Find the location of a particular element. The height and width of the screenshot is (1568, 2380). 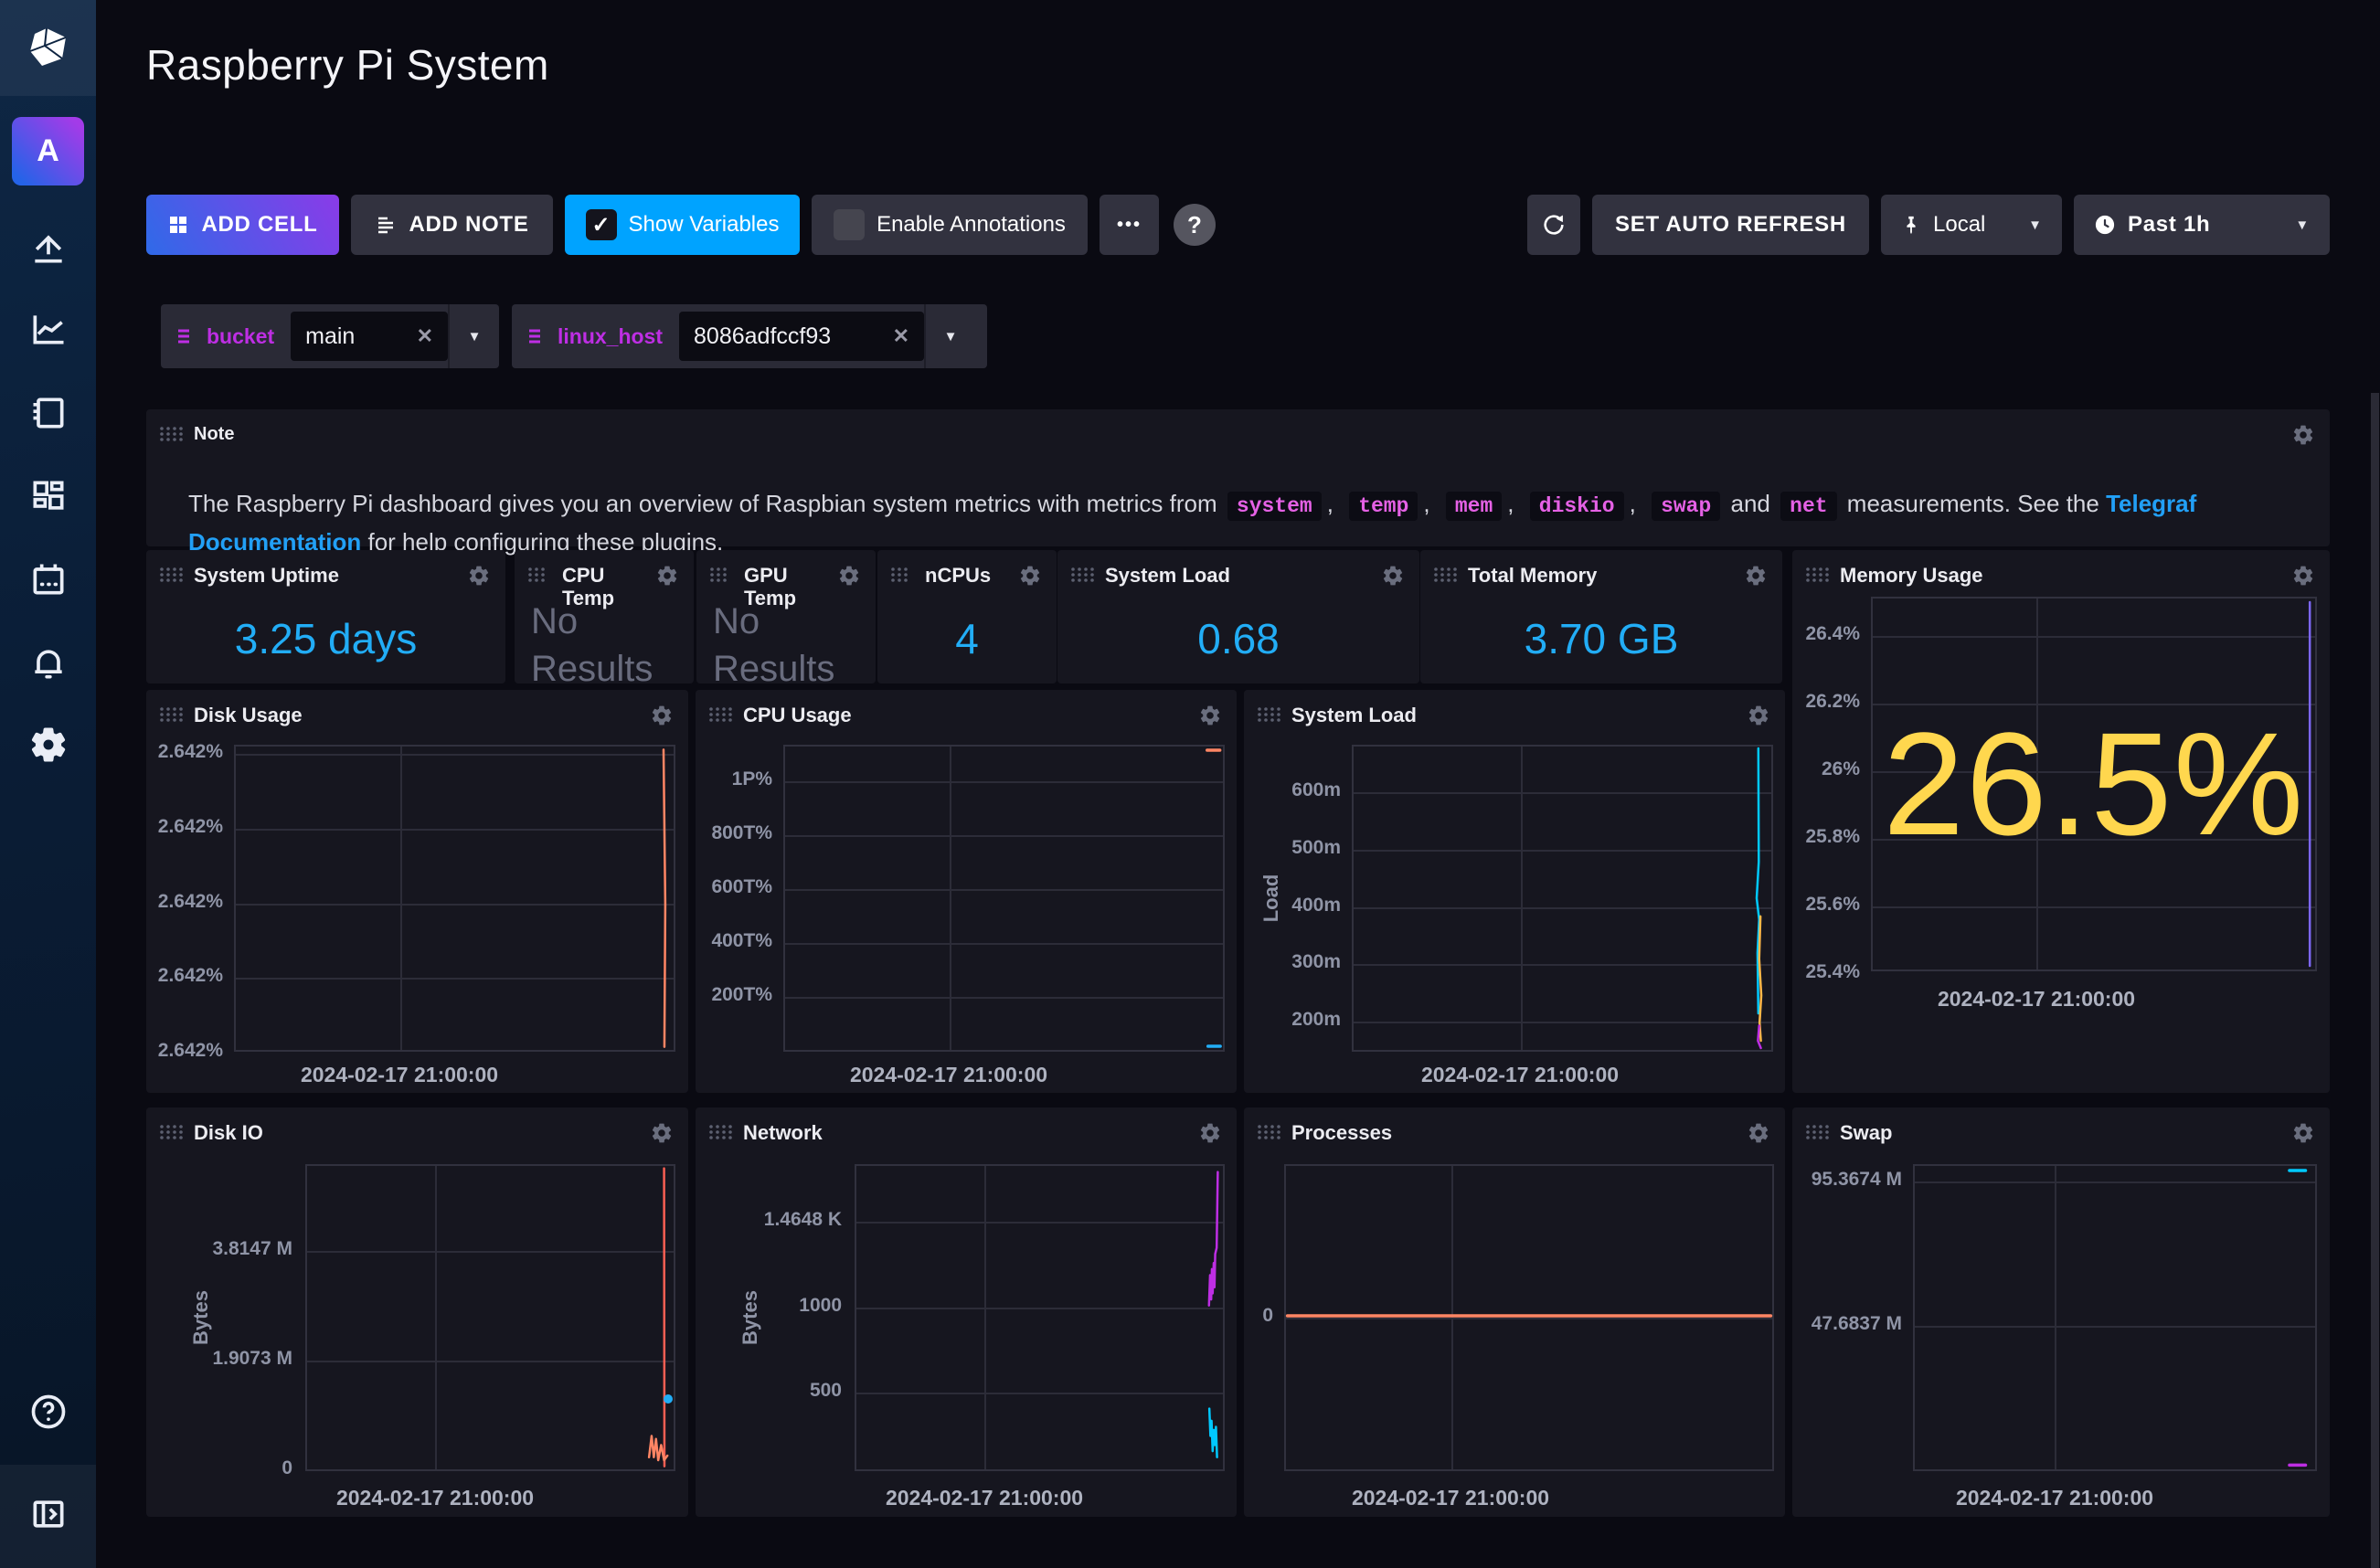

chart-canvas-cpu-usage is located at coordinates (1004, 899).